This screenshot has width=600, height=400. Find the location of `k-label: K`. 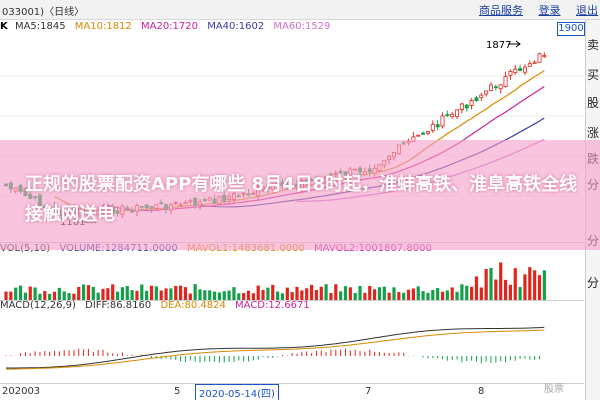

k-label: K is located at coordinates (4, 26).